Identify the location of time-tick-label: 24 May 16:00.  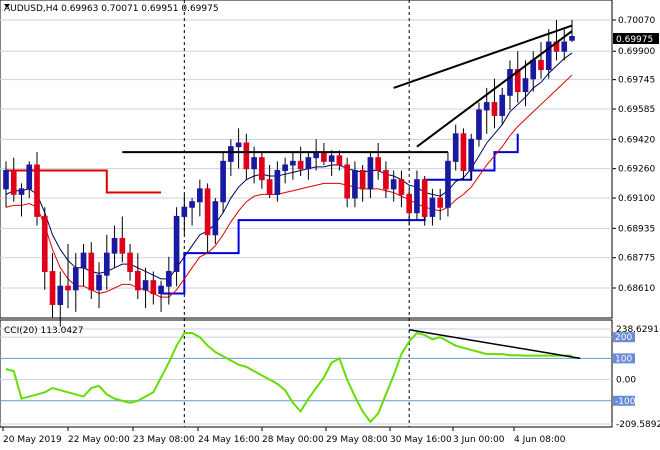
(229, 440).